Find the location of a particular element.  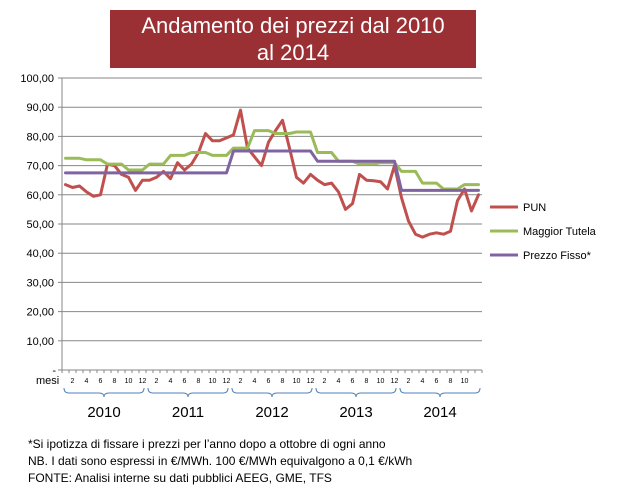

legend: PUN Maggior Tutela Prezzo Fisso* is located at coordinates (543, 232).